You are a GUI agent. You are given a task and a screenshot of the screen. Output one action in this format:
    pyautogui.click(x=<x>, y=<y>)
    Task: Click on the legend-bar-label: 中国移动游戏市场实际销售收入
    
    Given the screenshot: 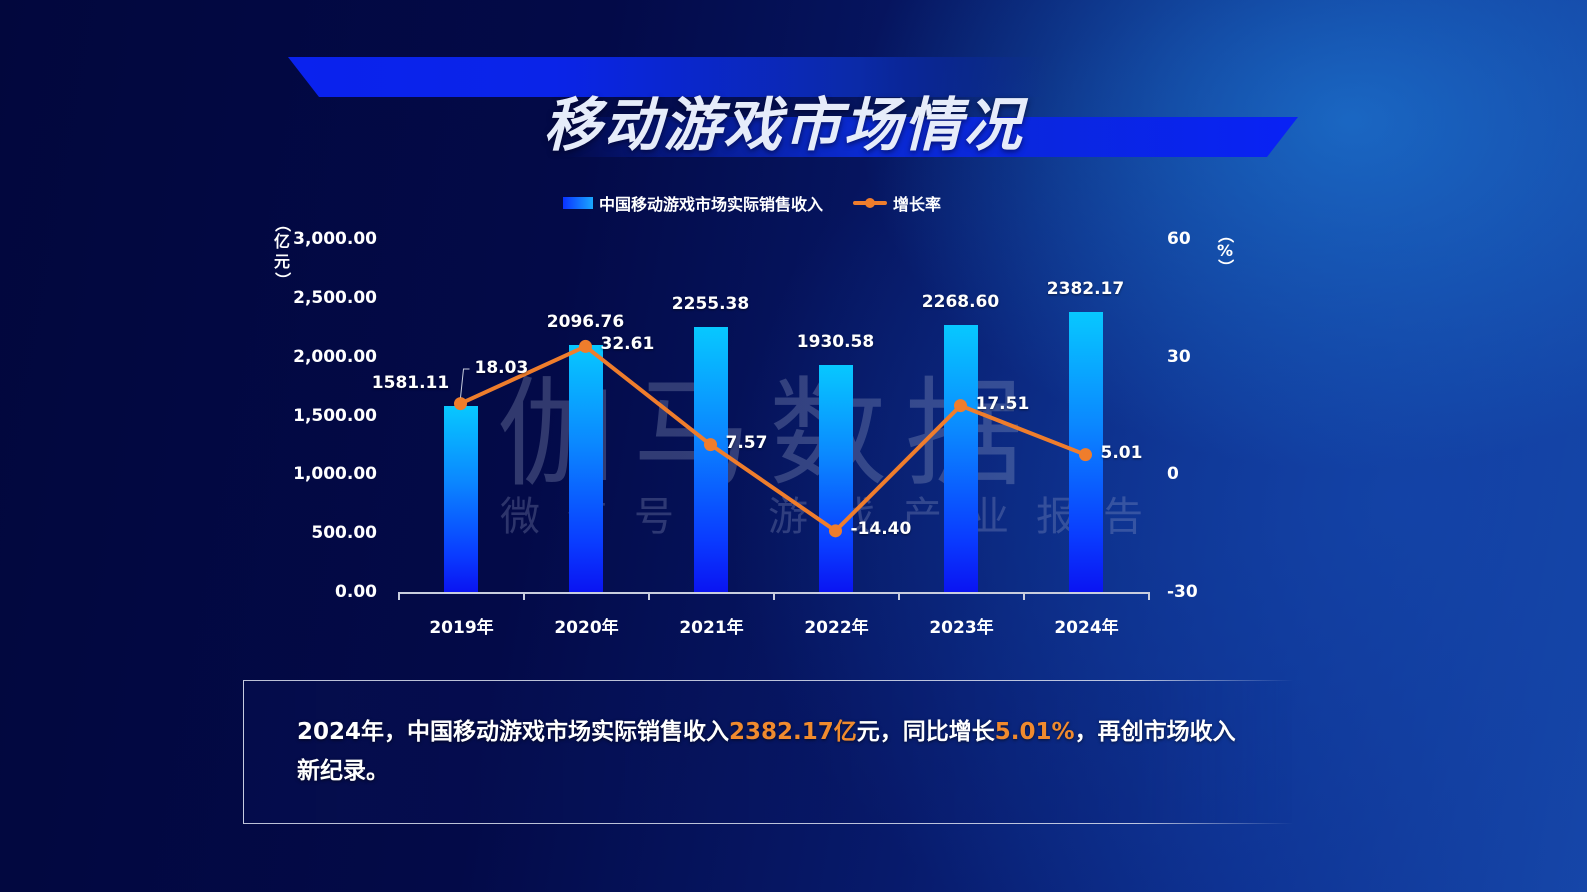 What is the action you would take?
    pyautogui.click(x=711, y=204)
    